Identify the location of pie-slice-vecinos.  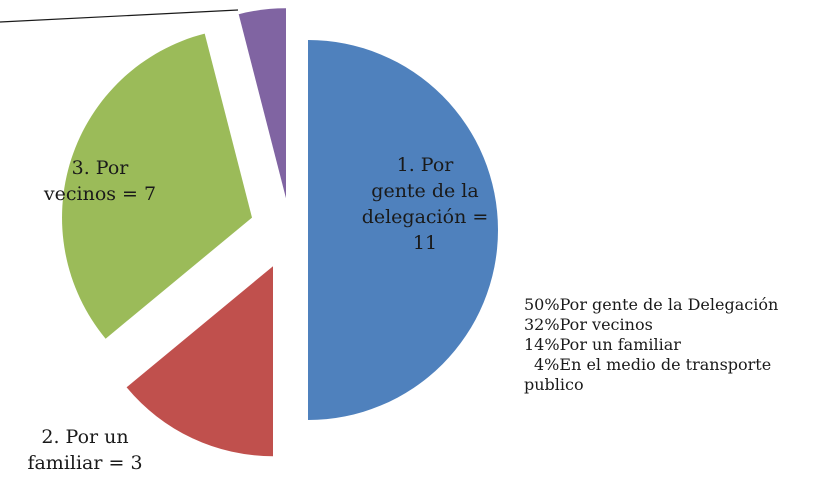
(157, 186).